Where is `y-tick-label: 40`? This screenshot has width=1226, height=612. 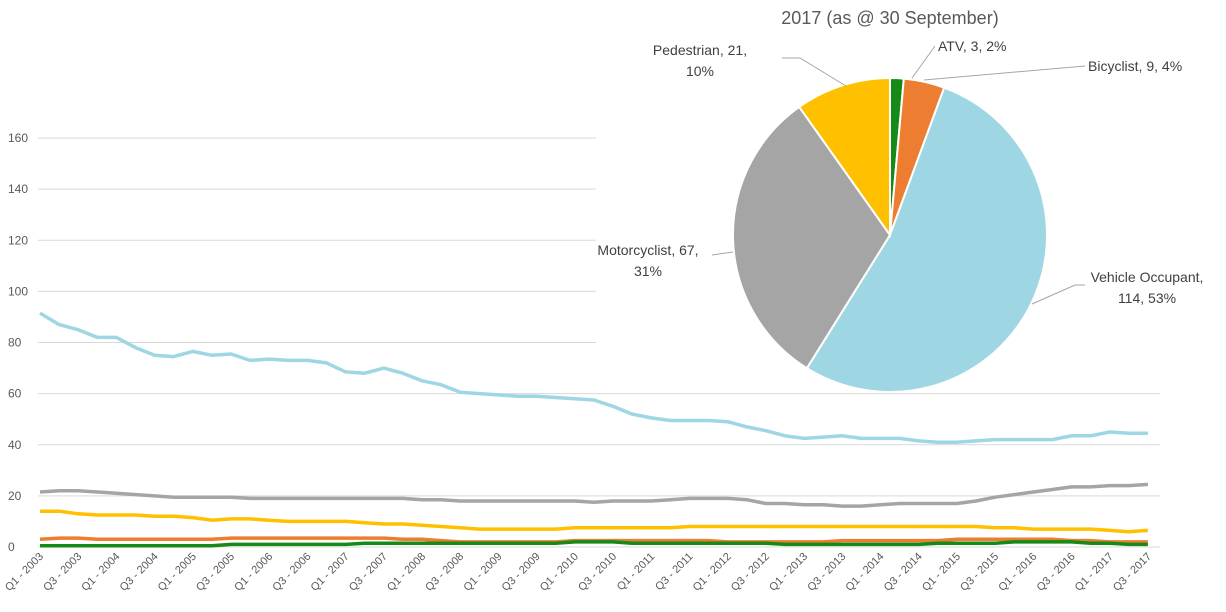
y-tick-label: 40 is located at coordinates (15, 445).